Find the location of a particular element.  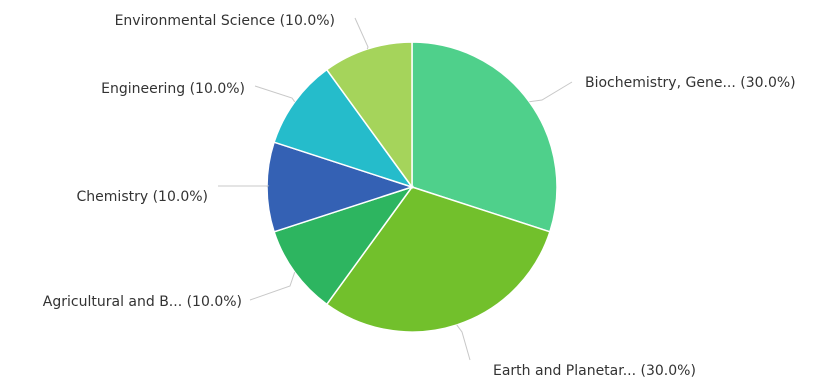

slice-label-earth-and-planetar: Earth and Planetar... (30.0%) is located at coordinates (594, 371).